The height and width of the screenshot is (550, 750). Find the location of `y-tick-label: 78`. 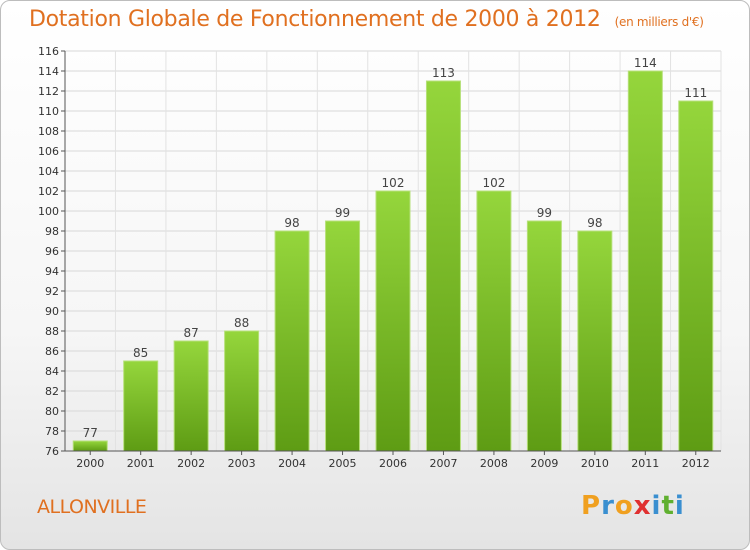

y-tick-label: 78 is located at coordinates (52, 431).